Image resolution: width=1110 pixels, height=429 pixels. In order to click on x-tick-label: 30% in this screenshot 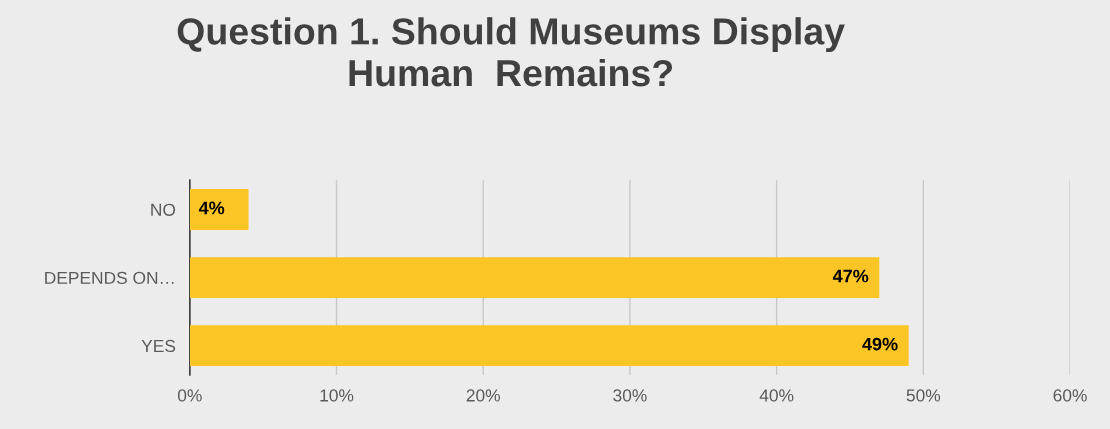, I will do `click(630, 395)`.